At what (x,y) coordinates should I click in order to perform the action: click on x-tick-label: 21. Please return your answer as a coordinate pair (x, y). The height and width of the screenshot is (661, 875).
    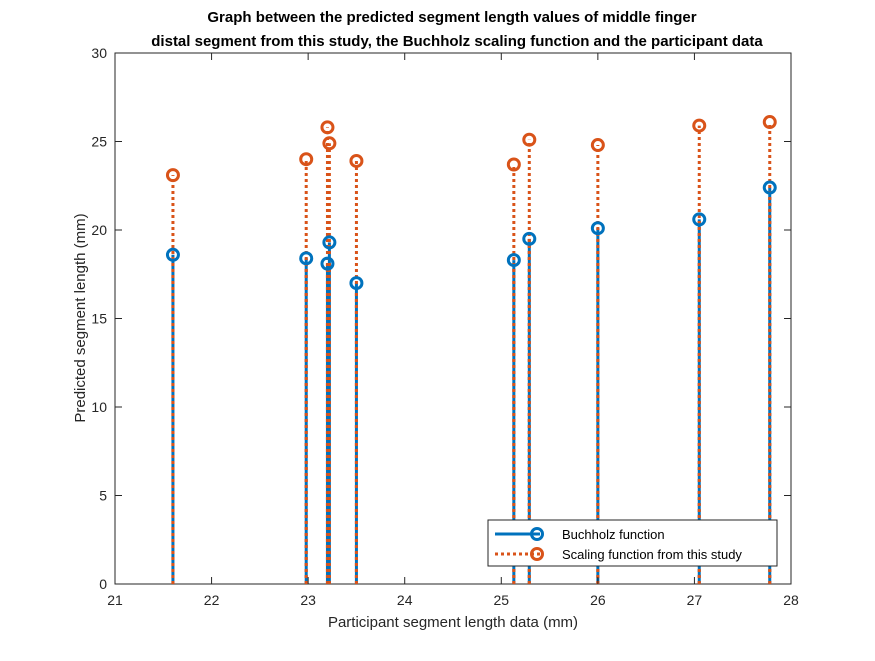
    Looking at the image, I should click on (115, 600).